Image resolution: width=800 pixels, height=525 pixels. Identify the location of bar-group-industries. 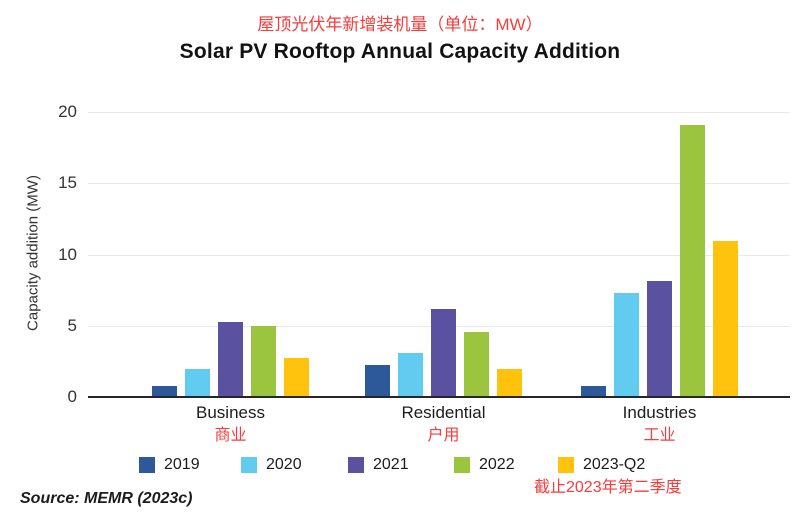
(659, 260).